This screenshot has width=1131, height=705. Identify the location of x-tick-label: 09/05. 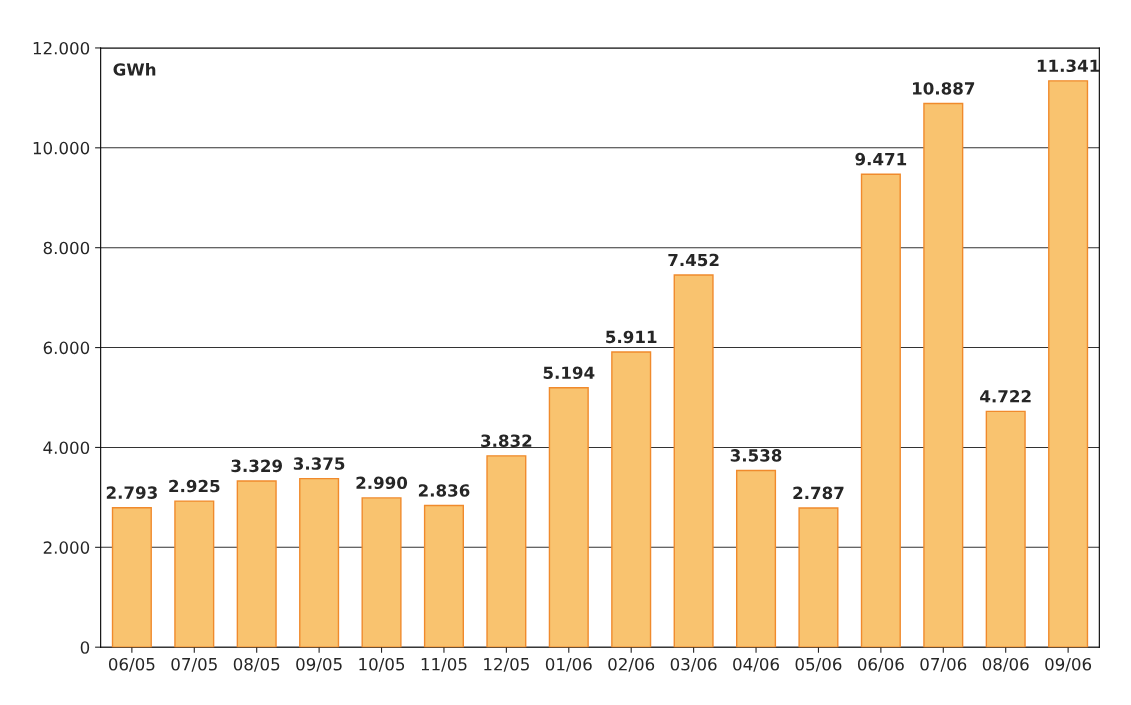
(319, 664).